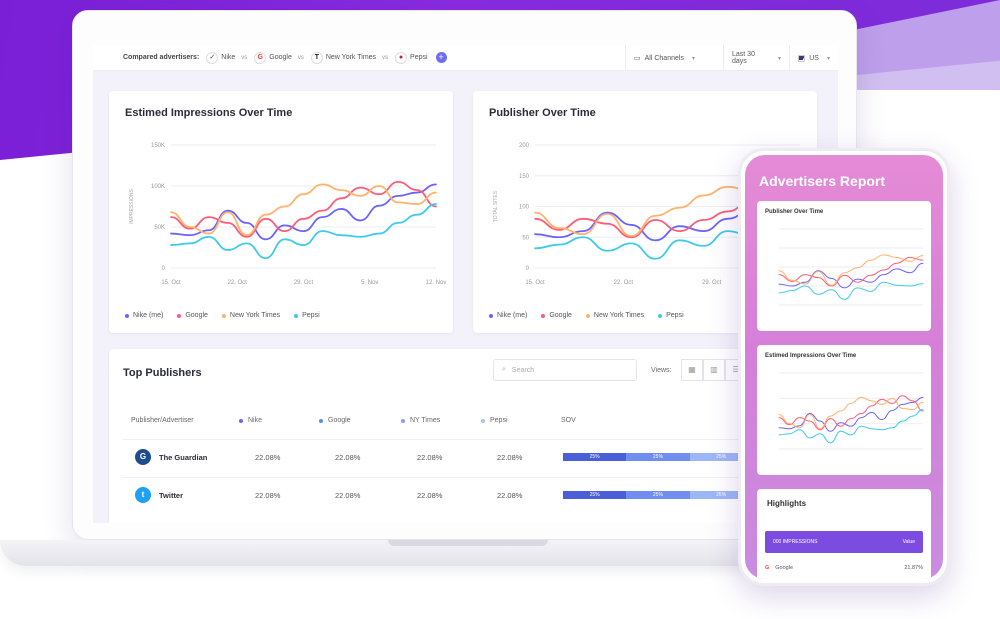 Image resolution: width=1000 pixels, height=619 pixels. What do you see at coordinates (316, 57) in the screenshot?
I see `nyt-logo-icon: T` at bounding box center [316, 57].